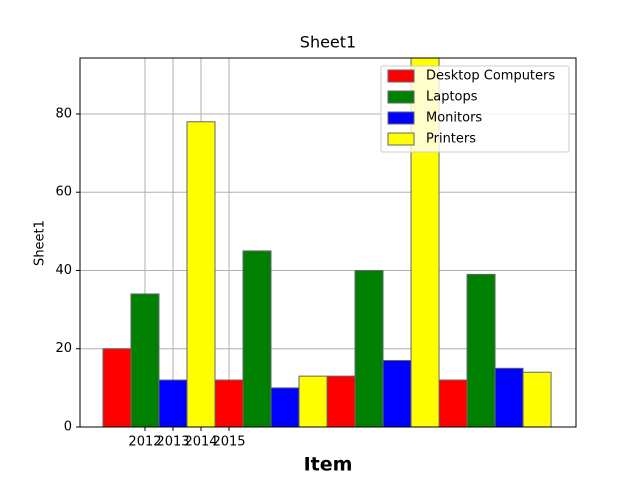 Image resolution: width=640 pixels, height=484 pixels. Describe the element at coordinates (144, 442) in the screenshot. I see `x-tick-label: 2012` at that location.